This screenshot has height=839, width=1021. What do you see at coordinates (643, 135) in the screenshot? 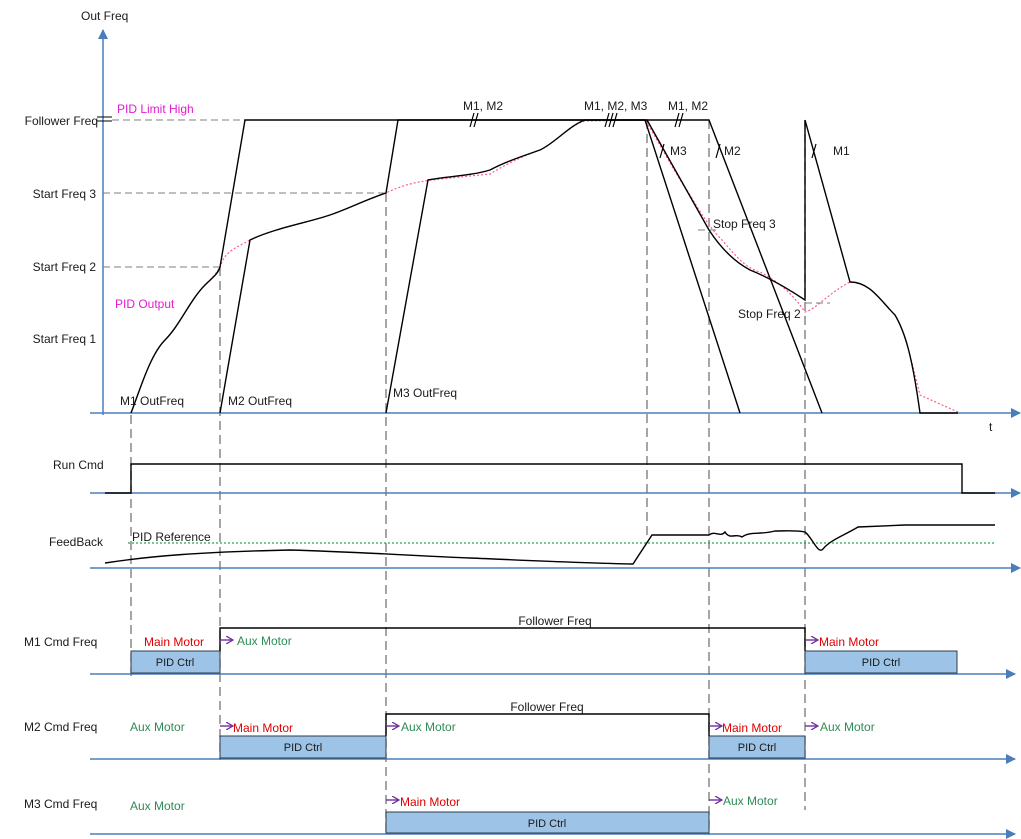
I see `break-marks` at bounding box center [643, 135].